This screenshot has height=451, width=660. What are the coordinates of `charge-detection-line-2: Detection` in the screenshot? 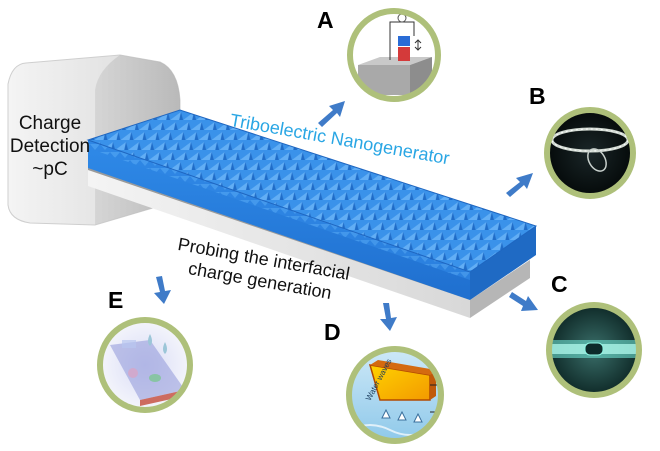 It's located at (50, 146).